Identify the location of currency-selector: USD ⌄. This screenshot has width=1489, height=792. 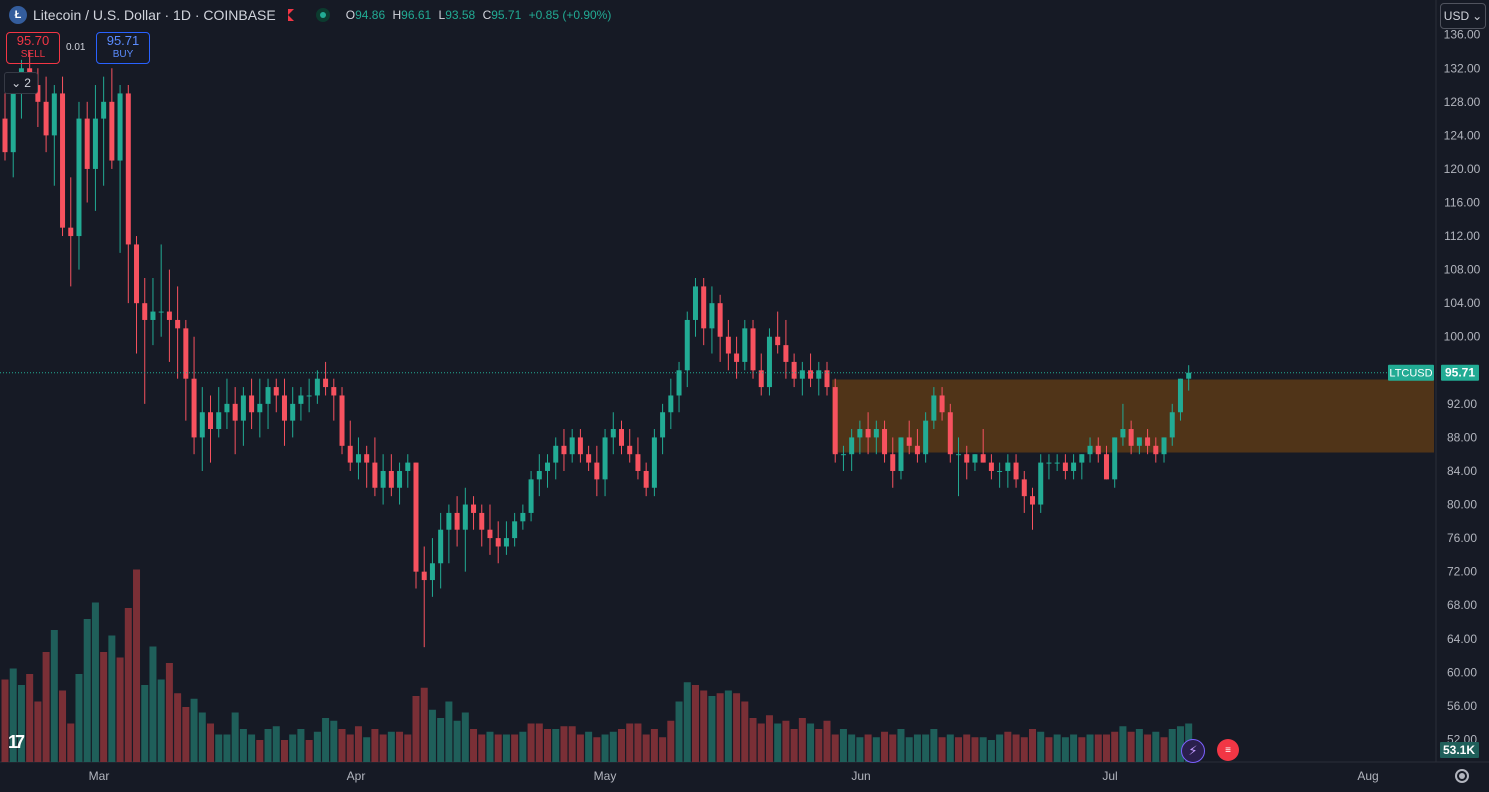
(1463, 16).